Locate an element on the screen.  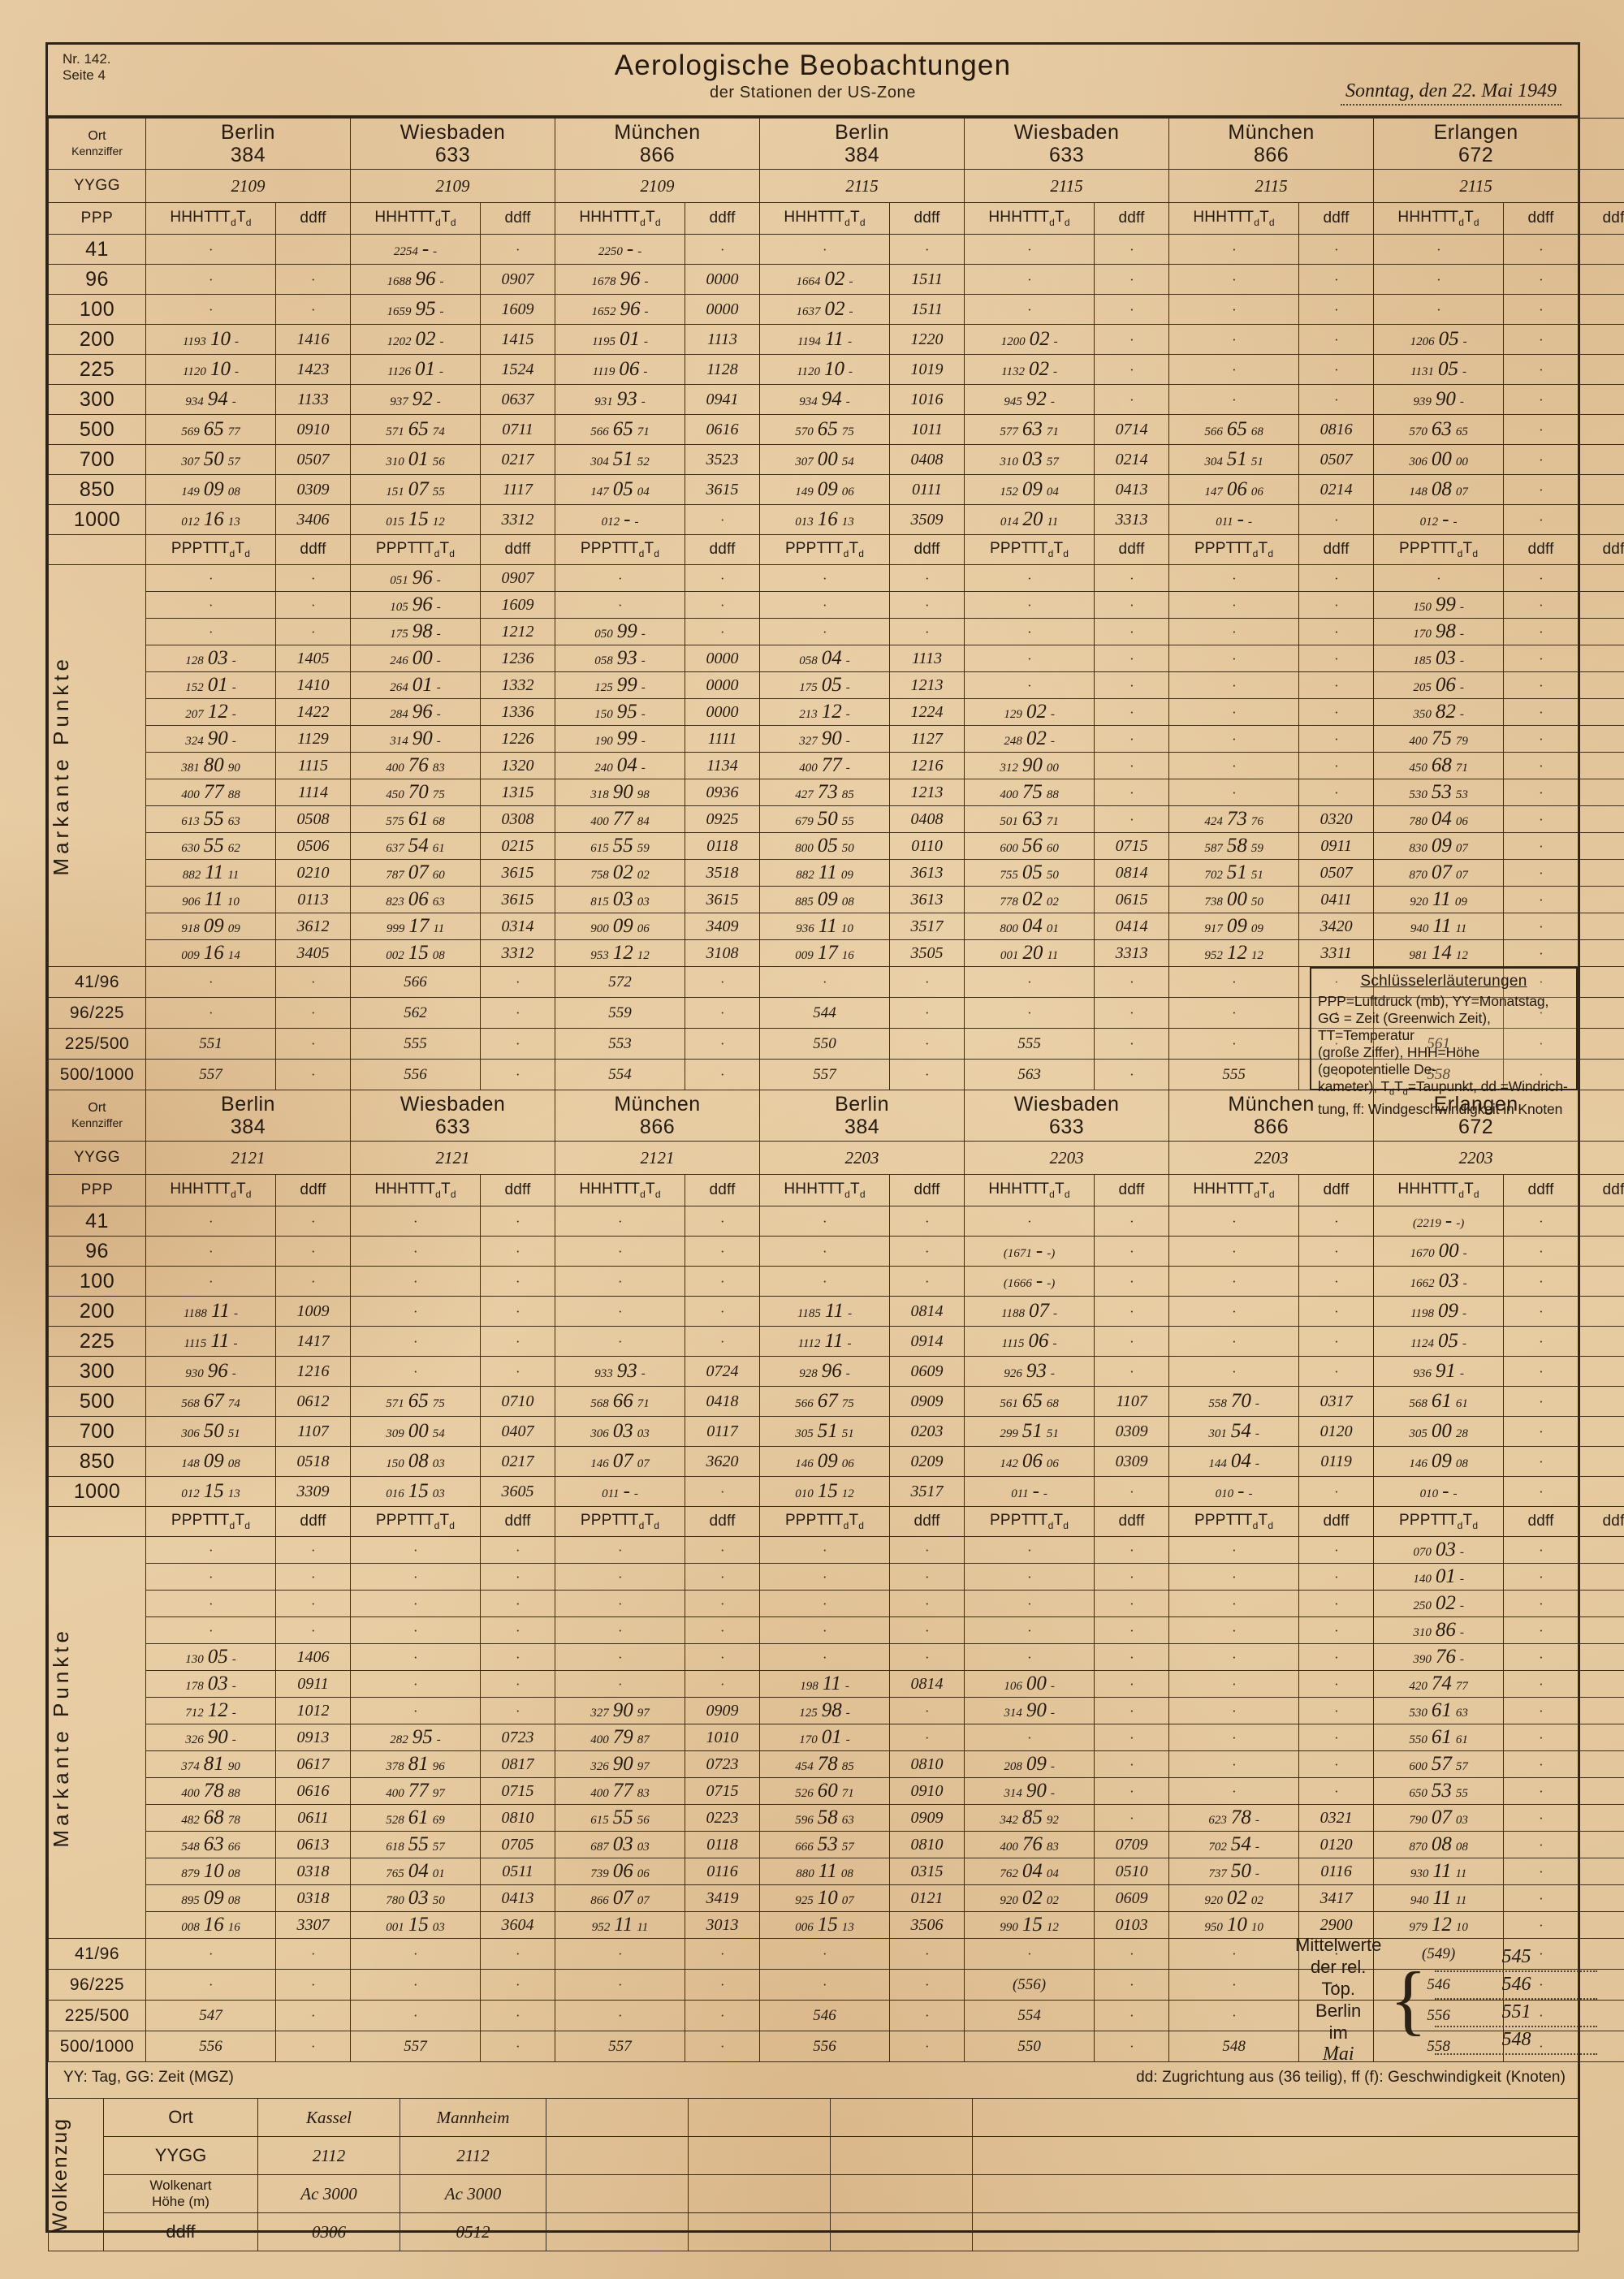
cell-hhh-b1-9-1: 015 15 12 is located at coordinates (416, 519).